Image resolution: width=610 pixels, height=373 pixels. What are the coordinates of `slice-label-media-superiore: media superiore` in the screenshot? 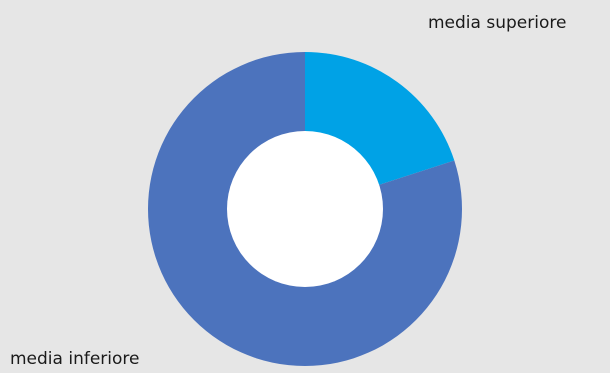 It's located at (497, 23).